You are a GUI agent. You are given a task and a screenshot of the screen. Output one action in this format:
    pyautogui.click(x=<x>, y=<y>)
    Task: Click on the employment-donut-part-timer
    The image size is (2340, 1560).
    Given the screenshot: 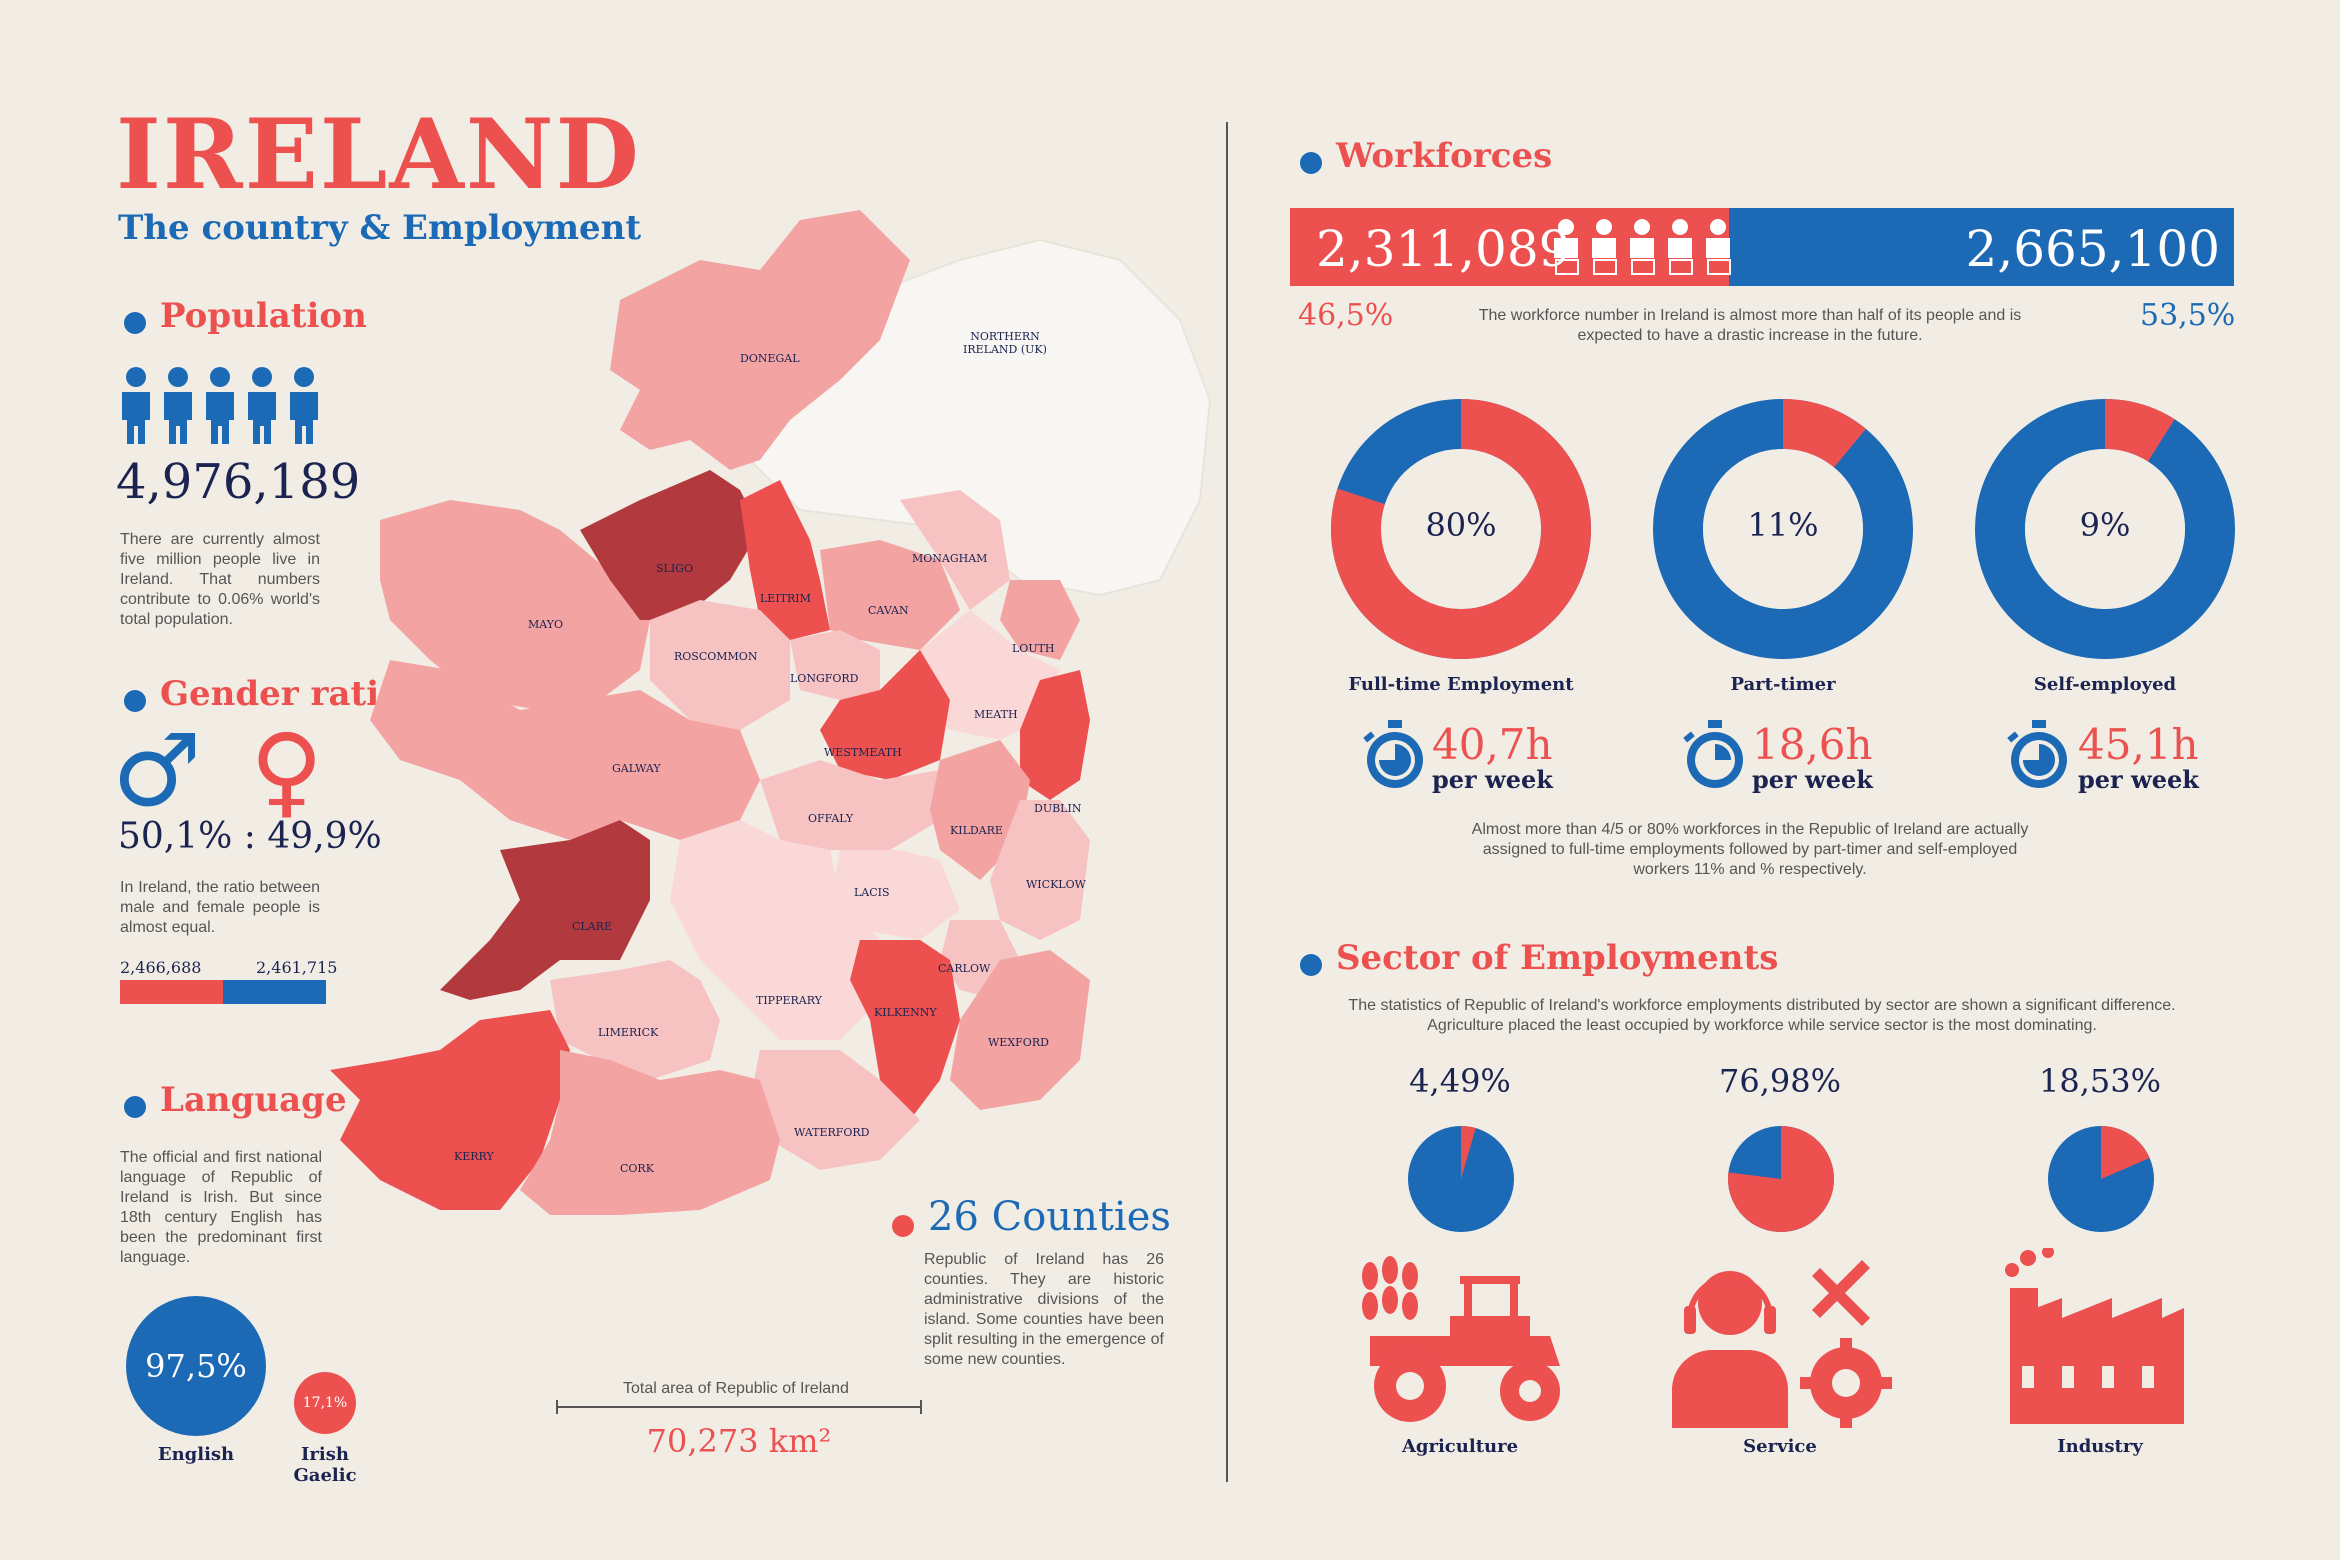 What is the action you would take?
    pyautogui.click(x=1783, y=529)
    